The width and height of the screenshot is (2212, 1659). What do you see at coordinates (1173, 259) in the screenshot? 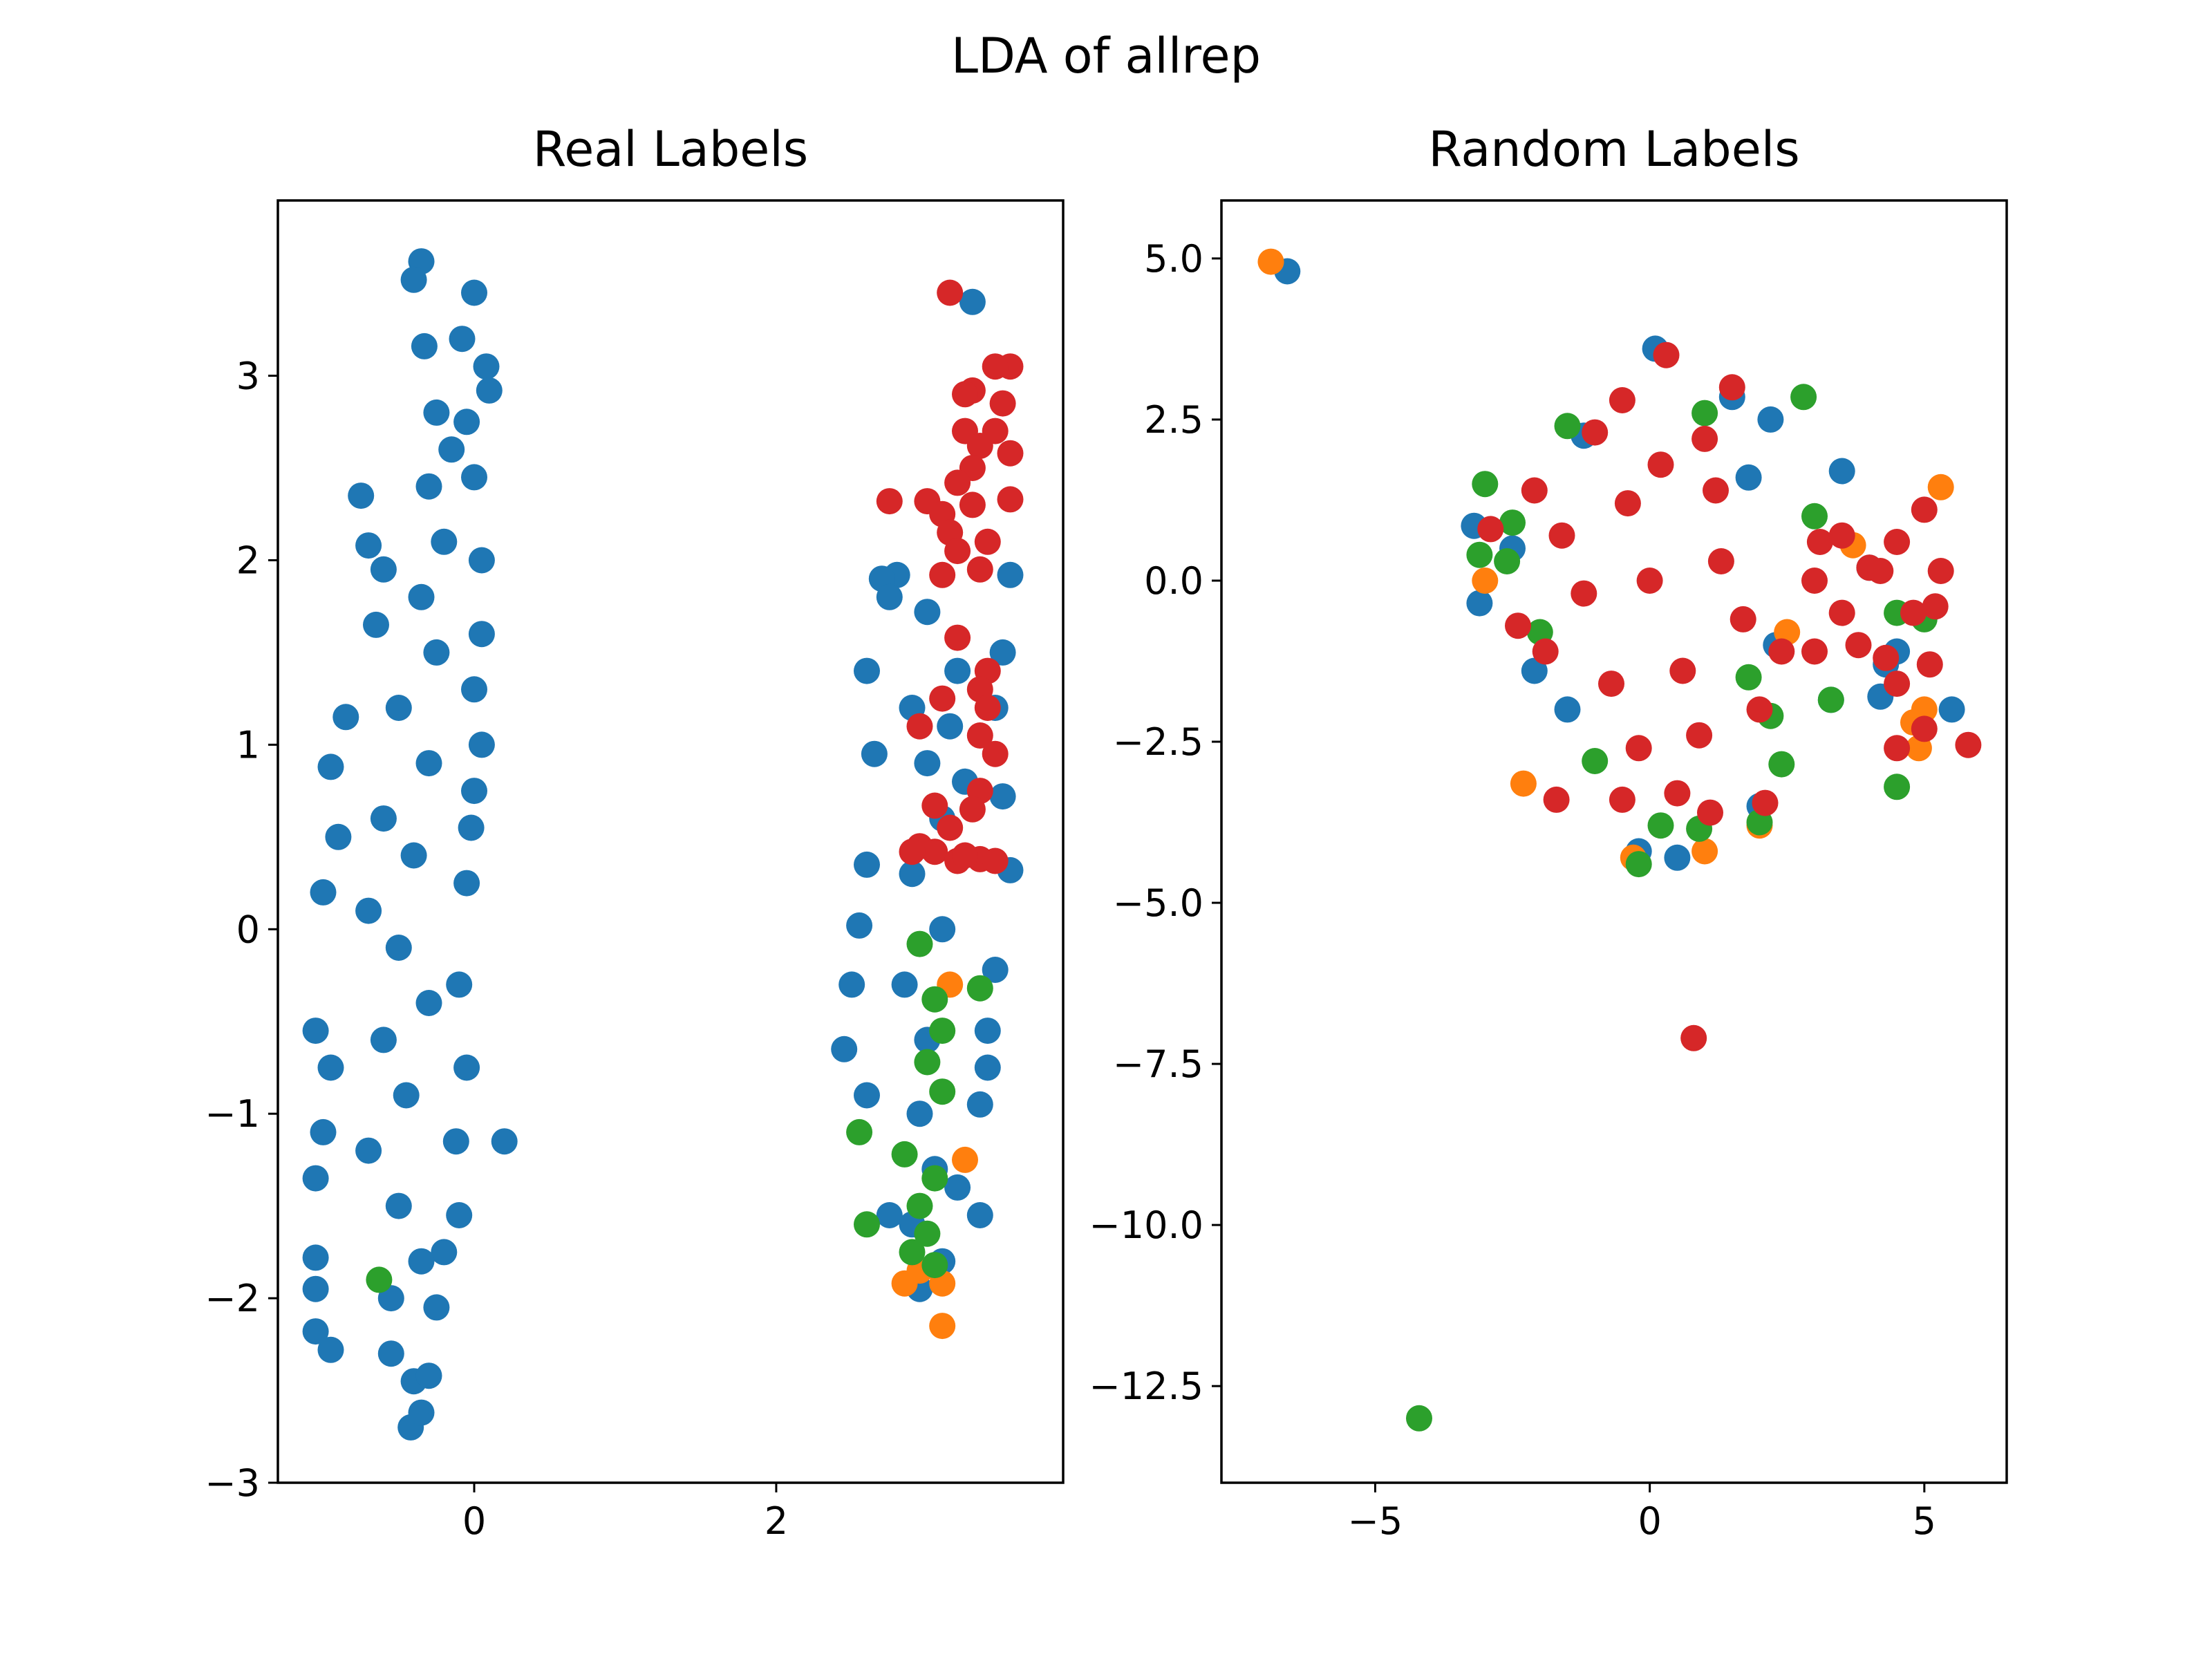
I see `y-tick-label: 5.0` at bounding box center [1173, 259].